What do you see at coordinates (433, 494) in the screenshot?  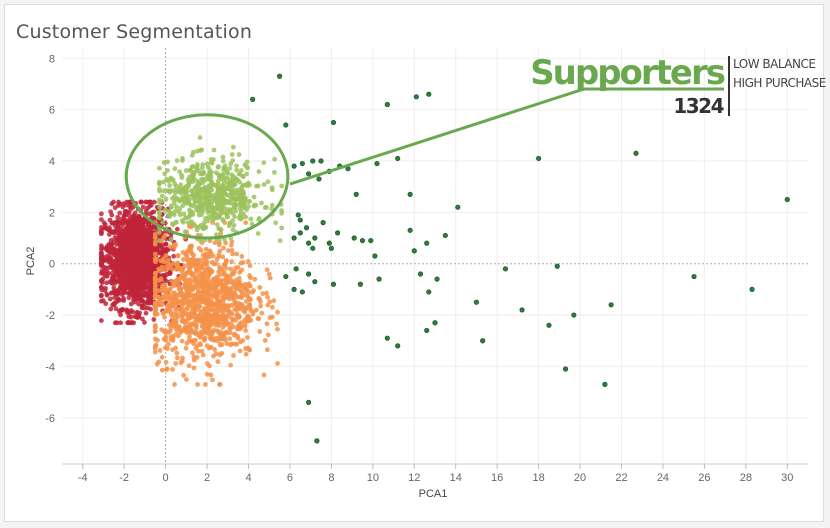 I see `x-axis-label: PCA1` at bounding box center [433, 494].